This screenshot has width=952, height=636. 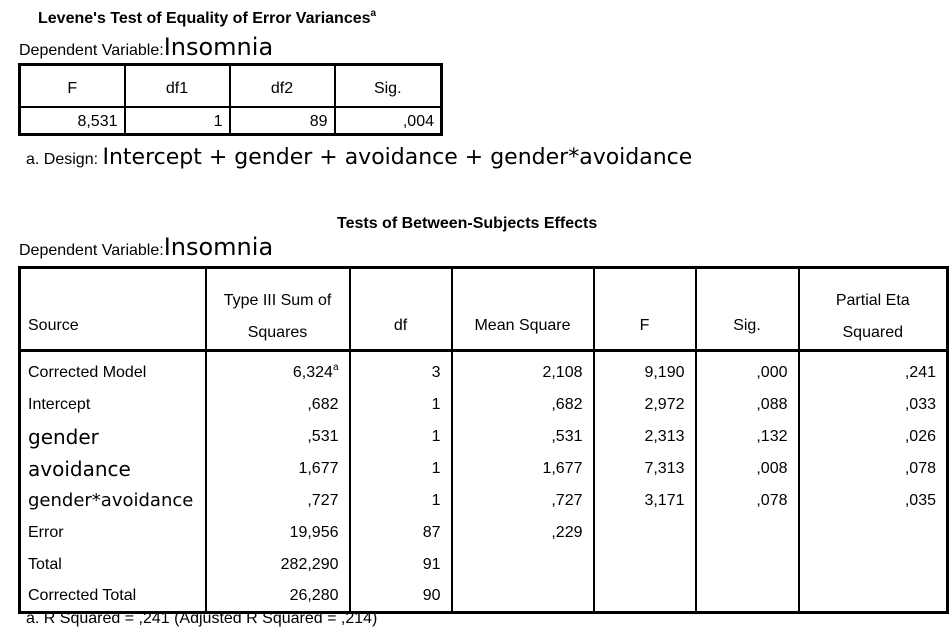 I want to click on row-sig: ,000, so click(x=746, y=369).